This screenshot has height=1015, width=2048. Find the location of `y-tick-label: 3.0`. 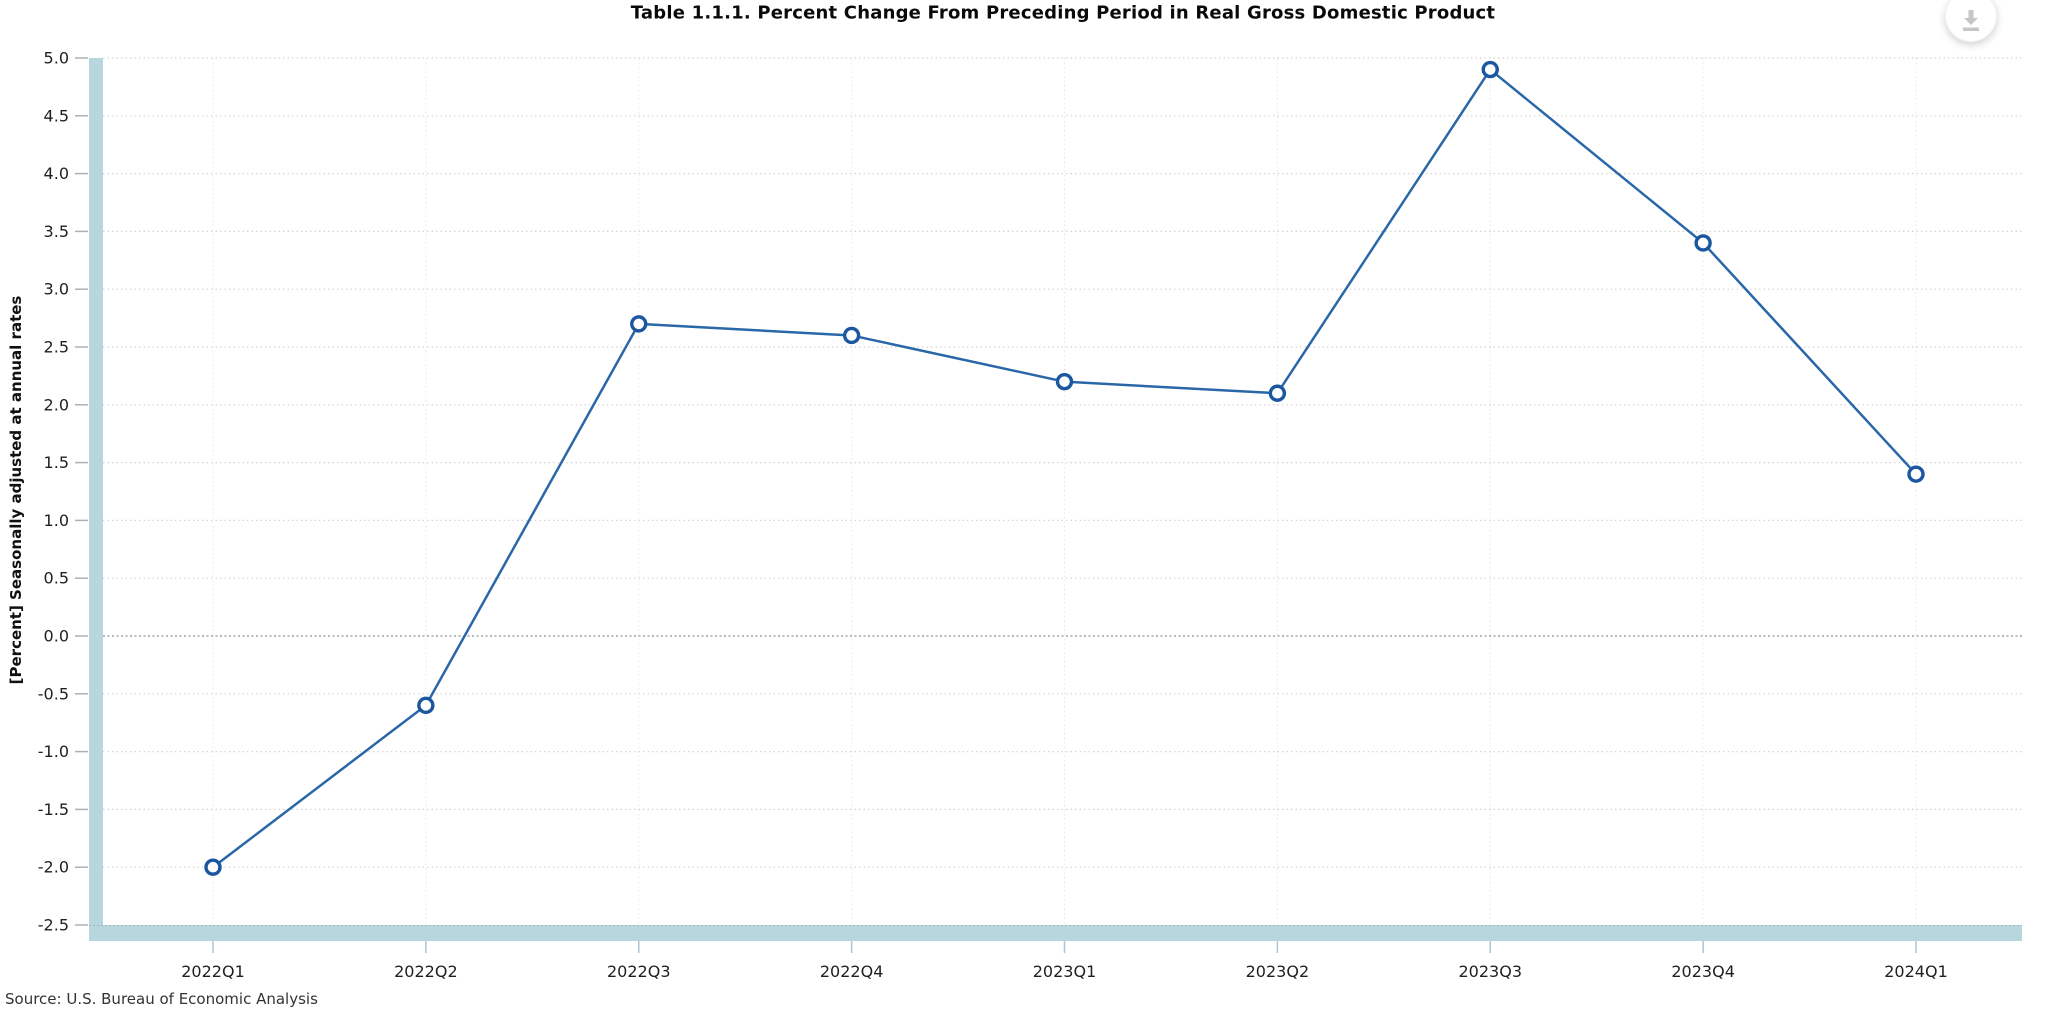

y-tick-label: 3.0 is located at coordinates (56, 289).